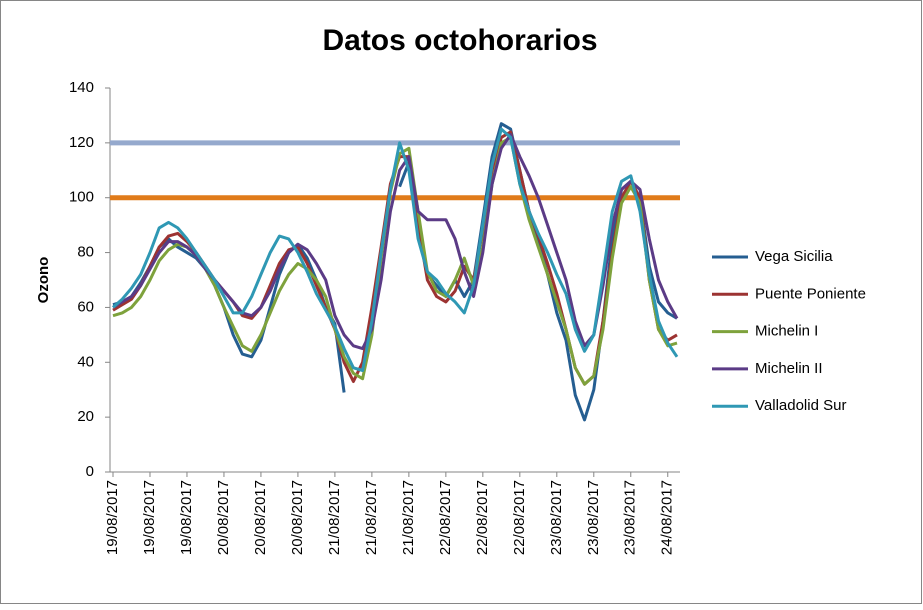 The height and width of the screenshot is (610, 923). I want to click on legend-label: Michelin I, so click(786, 331).